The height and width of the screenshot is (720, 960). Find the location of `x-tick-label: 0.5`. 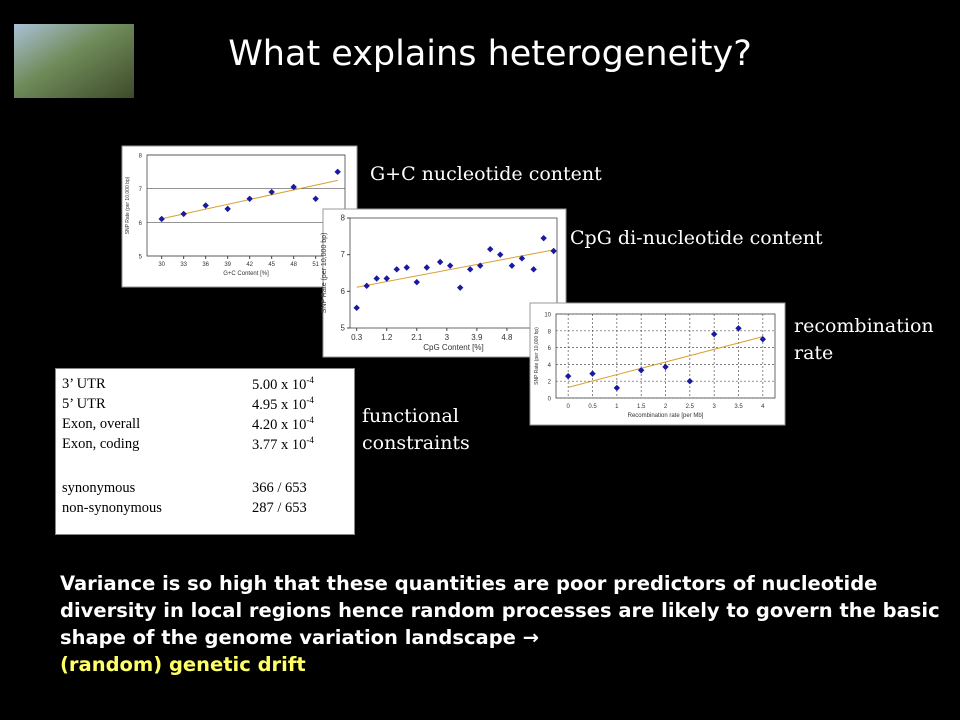

x-tick-label: 0.5 is located at coordinates (592, 407).